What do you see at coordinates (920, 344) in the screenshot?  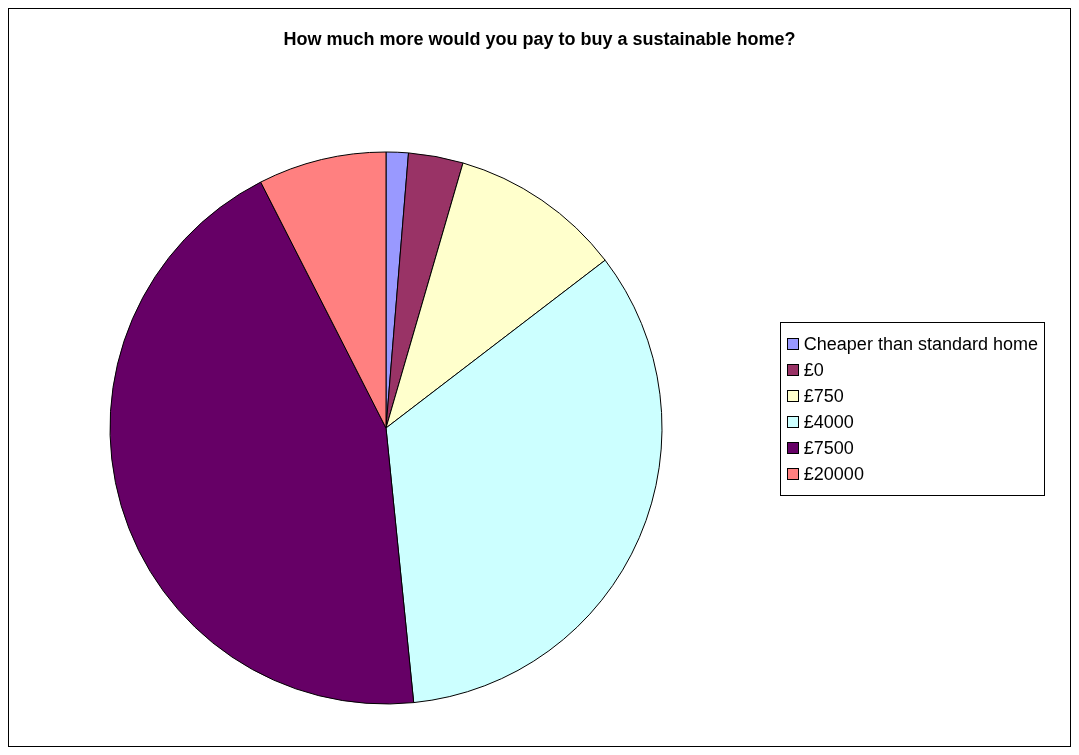 I see `legend-label: Cheaper than standard home` at bounding box center [920, 344].